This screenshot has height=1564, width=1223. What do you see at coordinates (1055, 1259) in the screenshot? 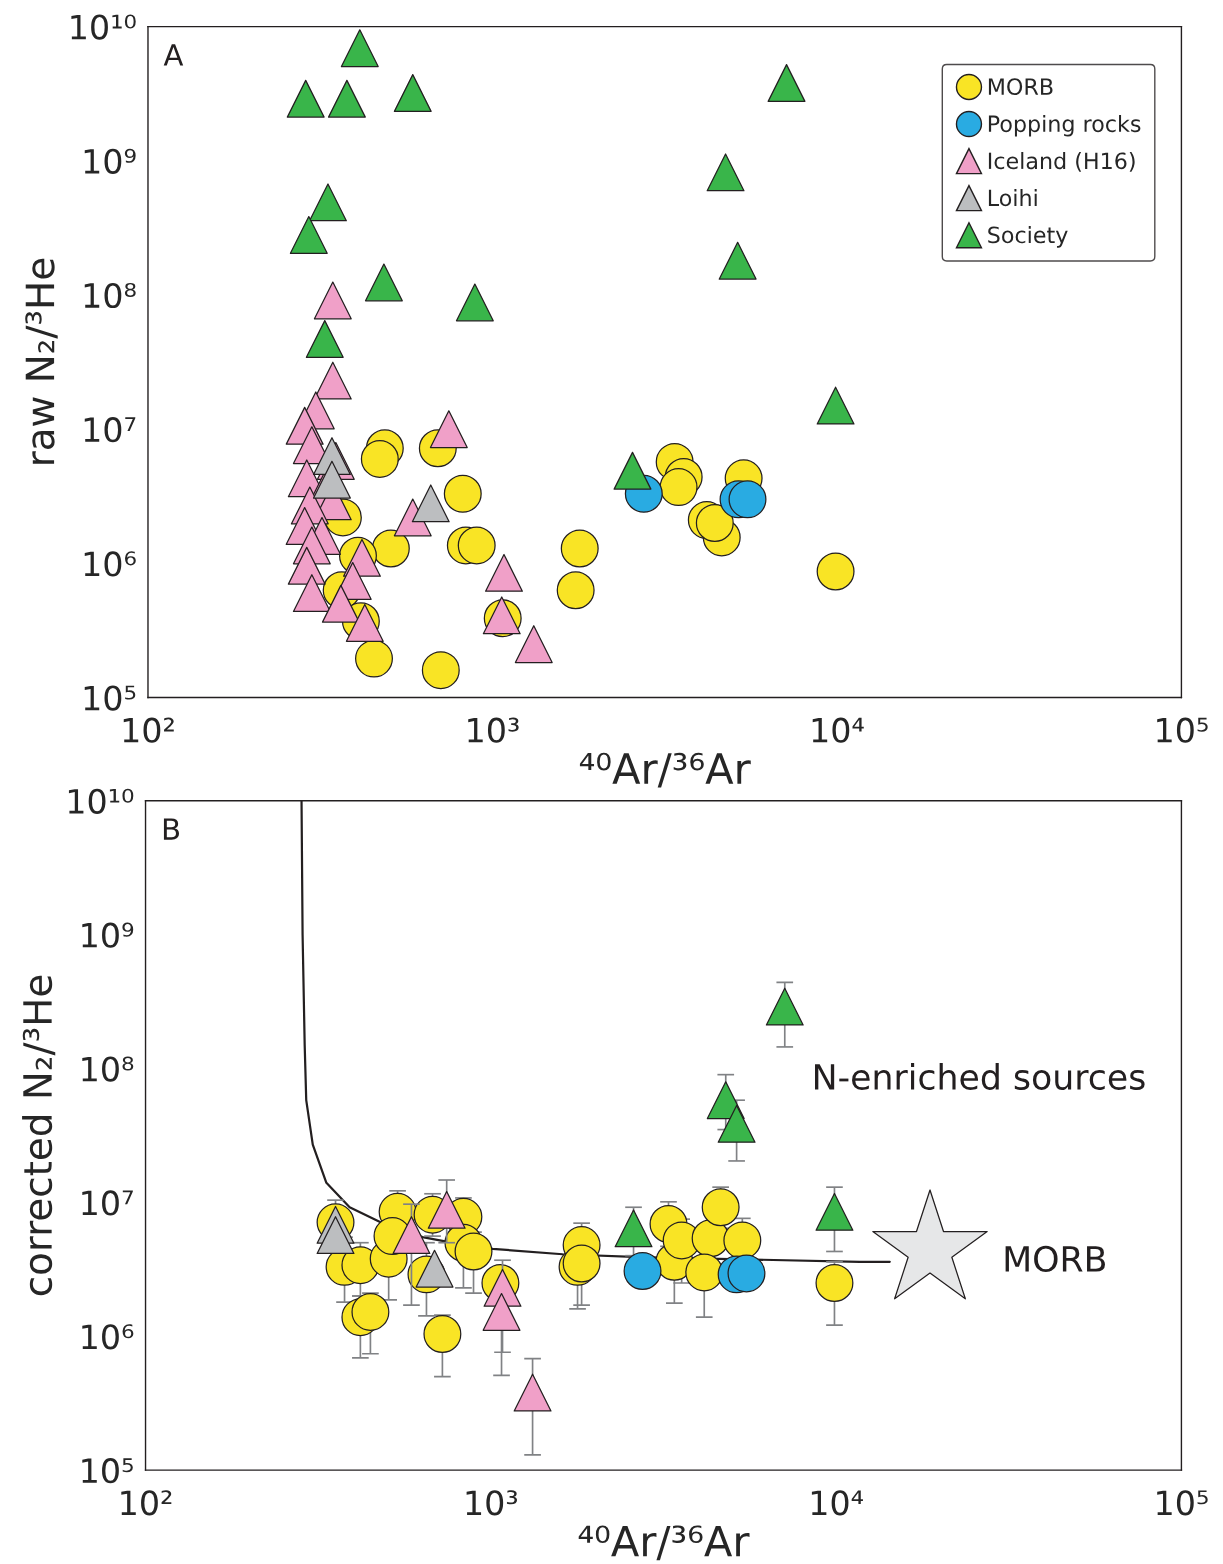
I see `annotation: MORB` at bounding box center [1055, 1259].